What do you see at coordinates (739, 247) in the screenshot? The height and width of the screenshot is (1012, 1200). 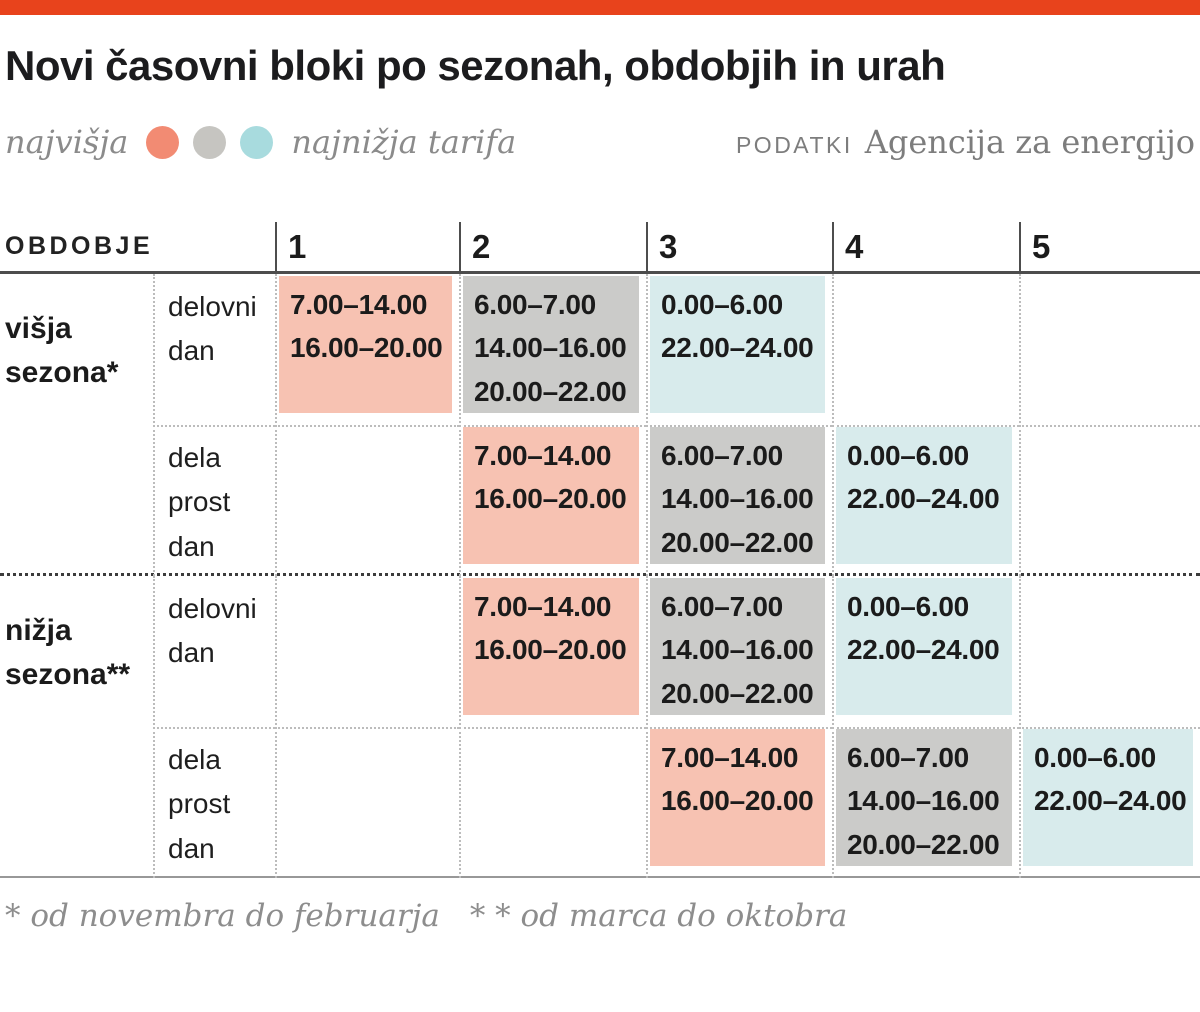 I see `block-header: 3` at bounding box center [739, 247].